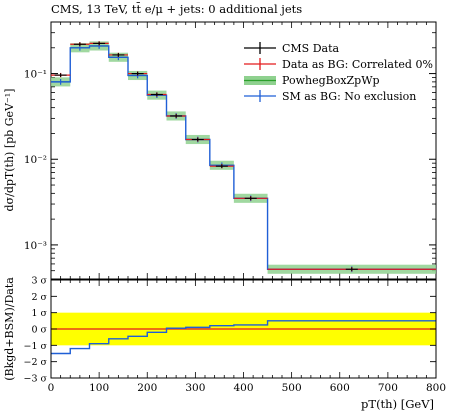 This screenshot has width=450, height=412. I want to click on y-tick-label: 10⁻¹, so click(35, 75).